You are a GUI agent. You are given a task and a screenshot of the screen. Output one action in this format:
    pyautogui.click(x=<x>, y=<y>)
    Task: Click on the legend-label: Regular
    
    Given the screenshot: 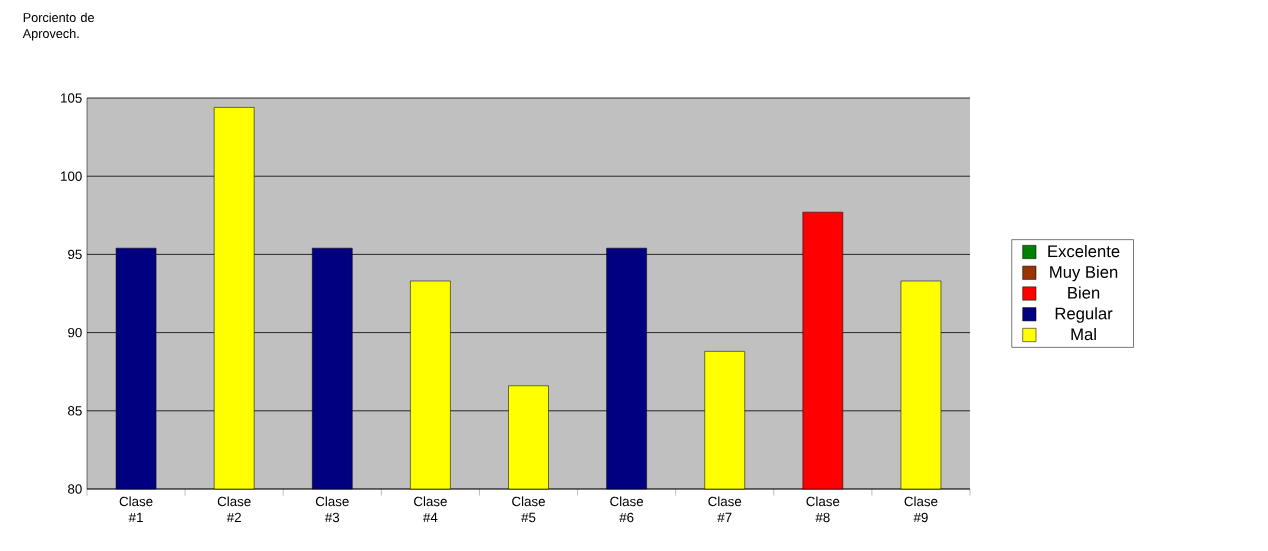 What is the action you would take?
    pyautogui.click(x=1084, y=315)
    